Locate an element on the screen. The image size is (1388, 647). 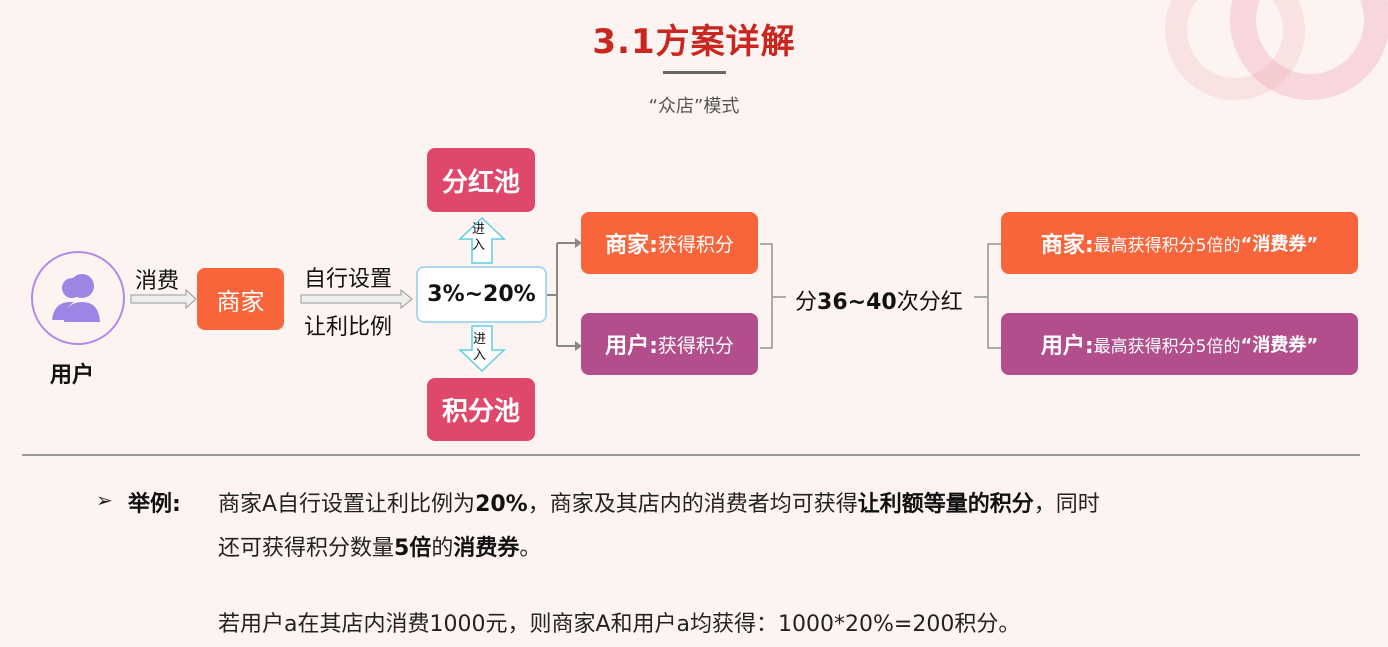
example-heading: 举例: is located at coordinates (154, 504).